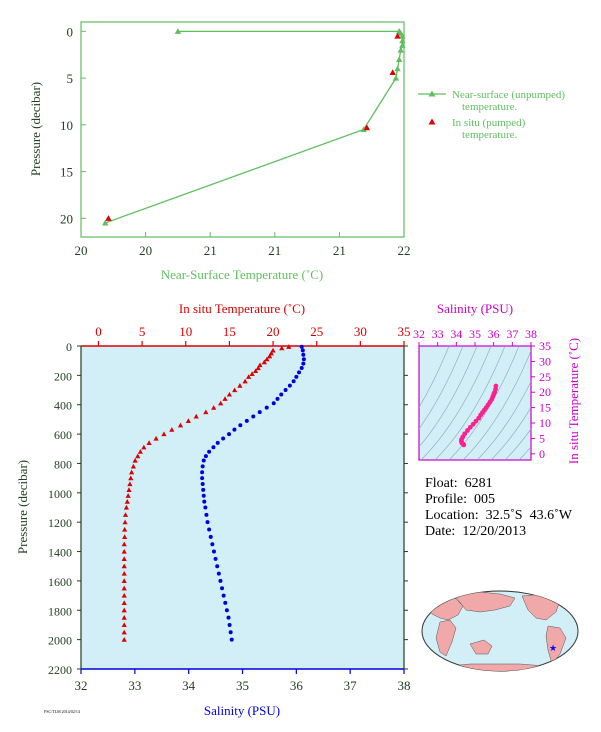 The height and width of the screenshot is (732, 601). I want to click on legend-marker-in-situ, so click(432, 121).